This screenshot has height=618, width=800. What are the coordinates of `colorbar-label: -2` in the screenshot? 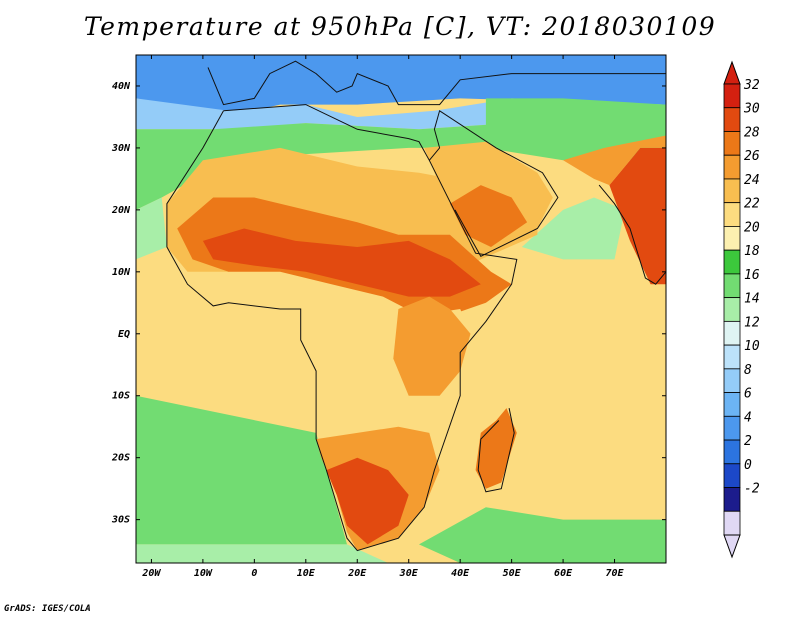 It's located at (752, 489).